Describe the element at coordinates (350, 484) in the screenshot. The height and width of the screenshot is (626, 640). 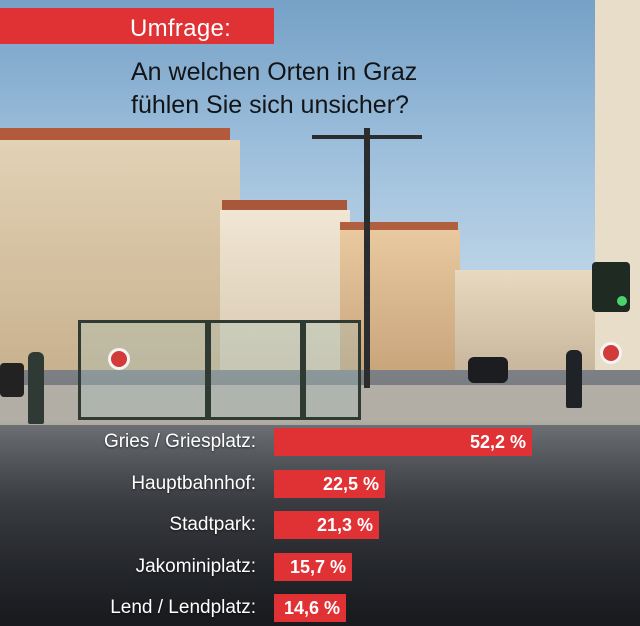
I see `bar-value-label: 22,5 %` at that location.